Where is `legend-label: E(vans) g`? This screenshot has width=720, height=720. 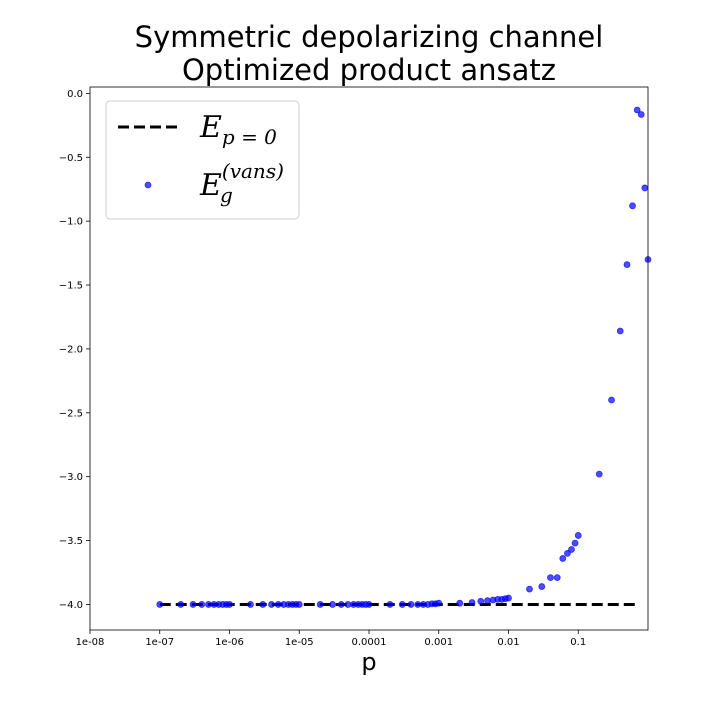
legend-label: E(vans) g is located at coordinates (241, 183).